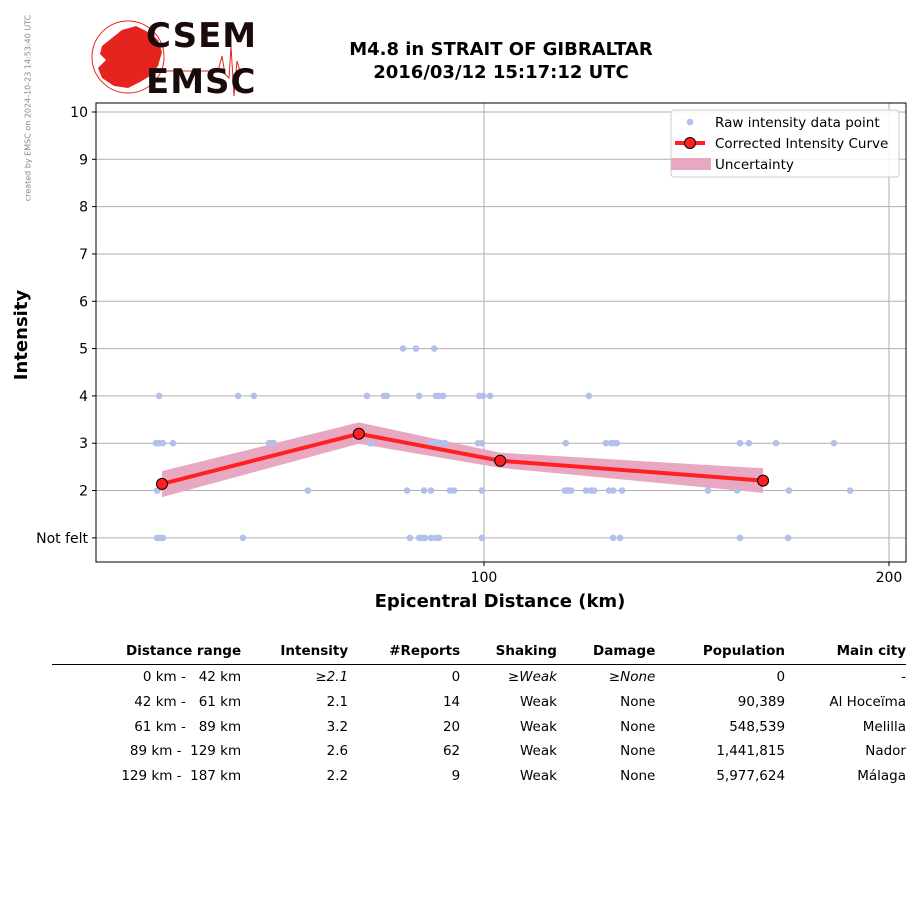  Describe the element at coordinates (845, 652) in the screenshot. I see `column-header: Main city` at that location.